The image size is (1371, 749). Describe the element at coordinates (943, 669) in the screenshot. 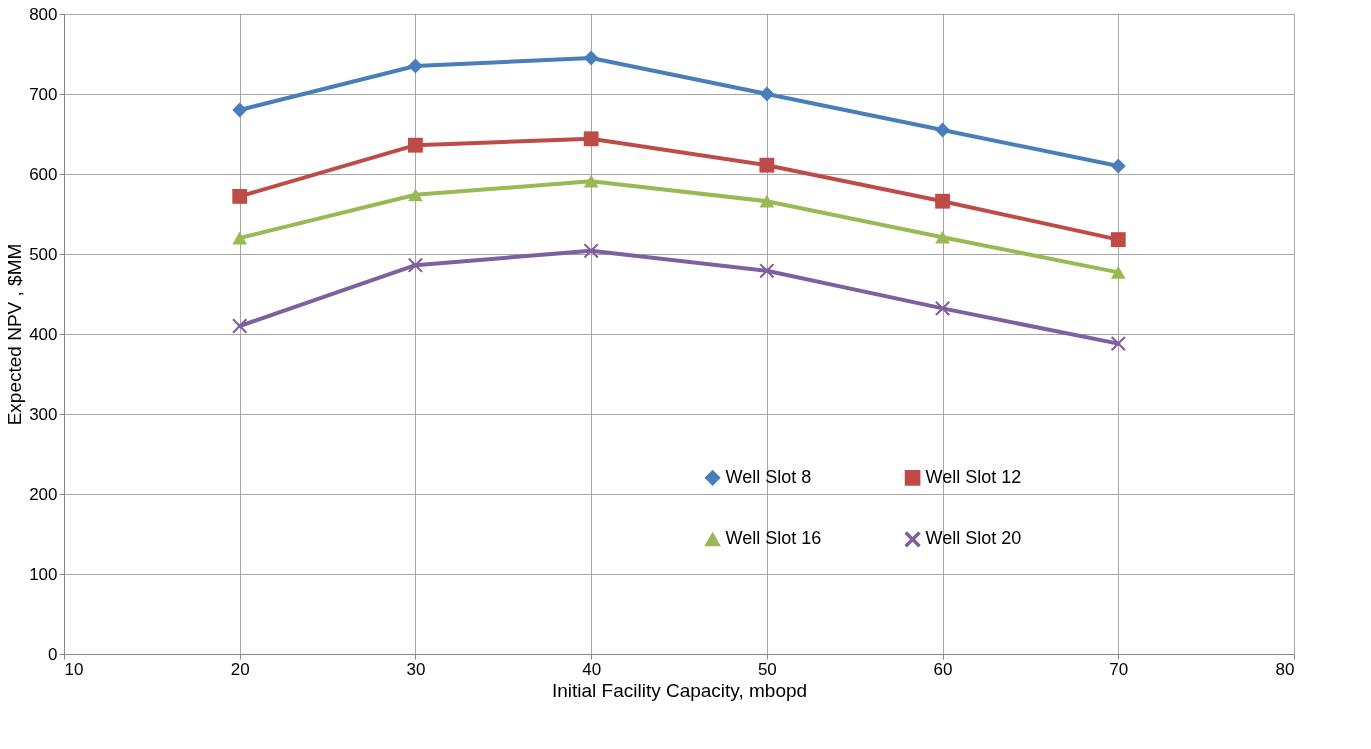

I see `x-tick-label: 60` at that location.